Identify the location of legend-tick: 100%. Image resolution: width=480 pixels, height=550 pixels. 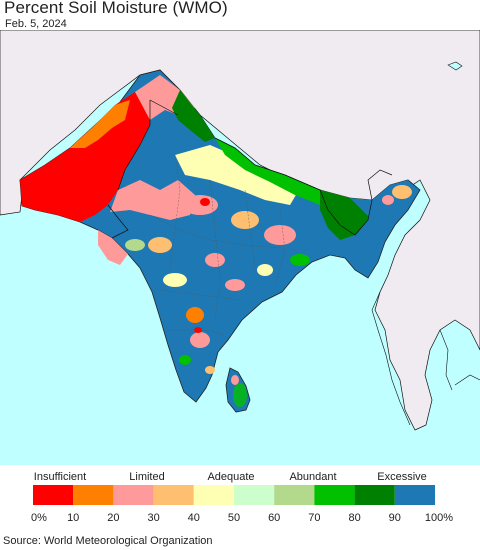
(439, 518).